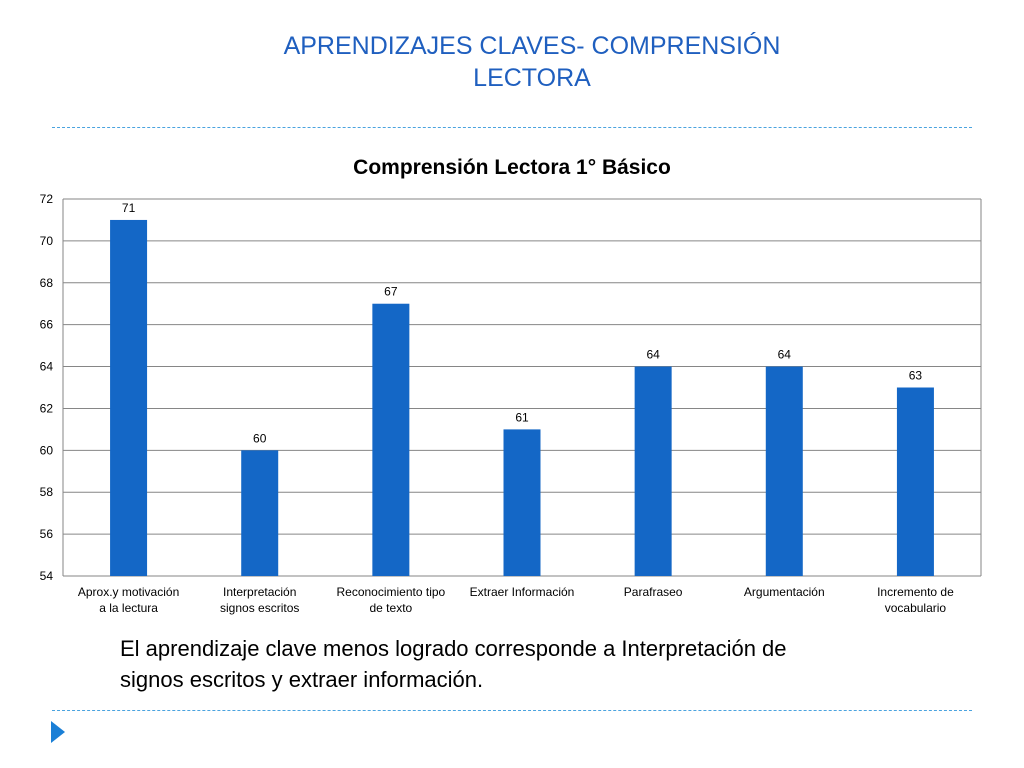 The height and width of the screenshot is (768, 1024). What do you see at coordinates (532, 46) in the screenshot?
I see `slide-title-line1: APRENDIZAJES CLAVES- COMPRENSIÓN` at bounding box center [532, 46].